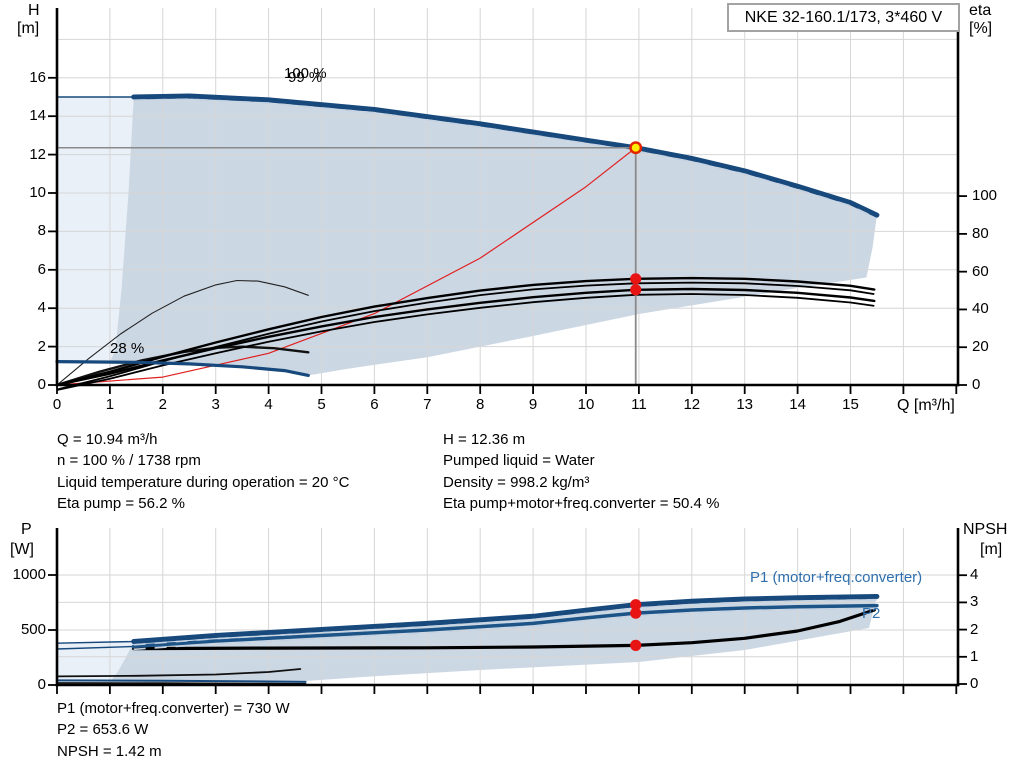 This screenshot has width=1024, height=781. What do you see at coordinates (33, 629) in the screenshot?
I see `axis-tick-label: 500` at bounding box center [33, 629].